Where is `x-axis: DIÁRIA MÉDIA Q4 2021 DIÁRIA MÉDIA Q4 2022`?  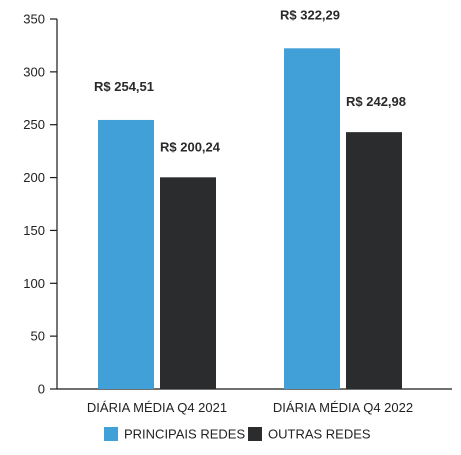
x-axis: DIÁRIA MÉDIA Q4 2021 DIÁRIA MÉDIA Q4 2022 is located at coordinates (254, 401).